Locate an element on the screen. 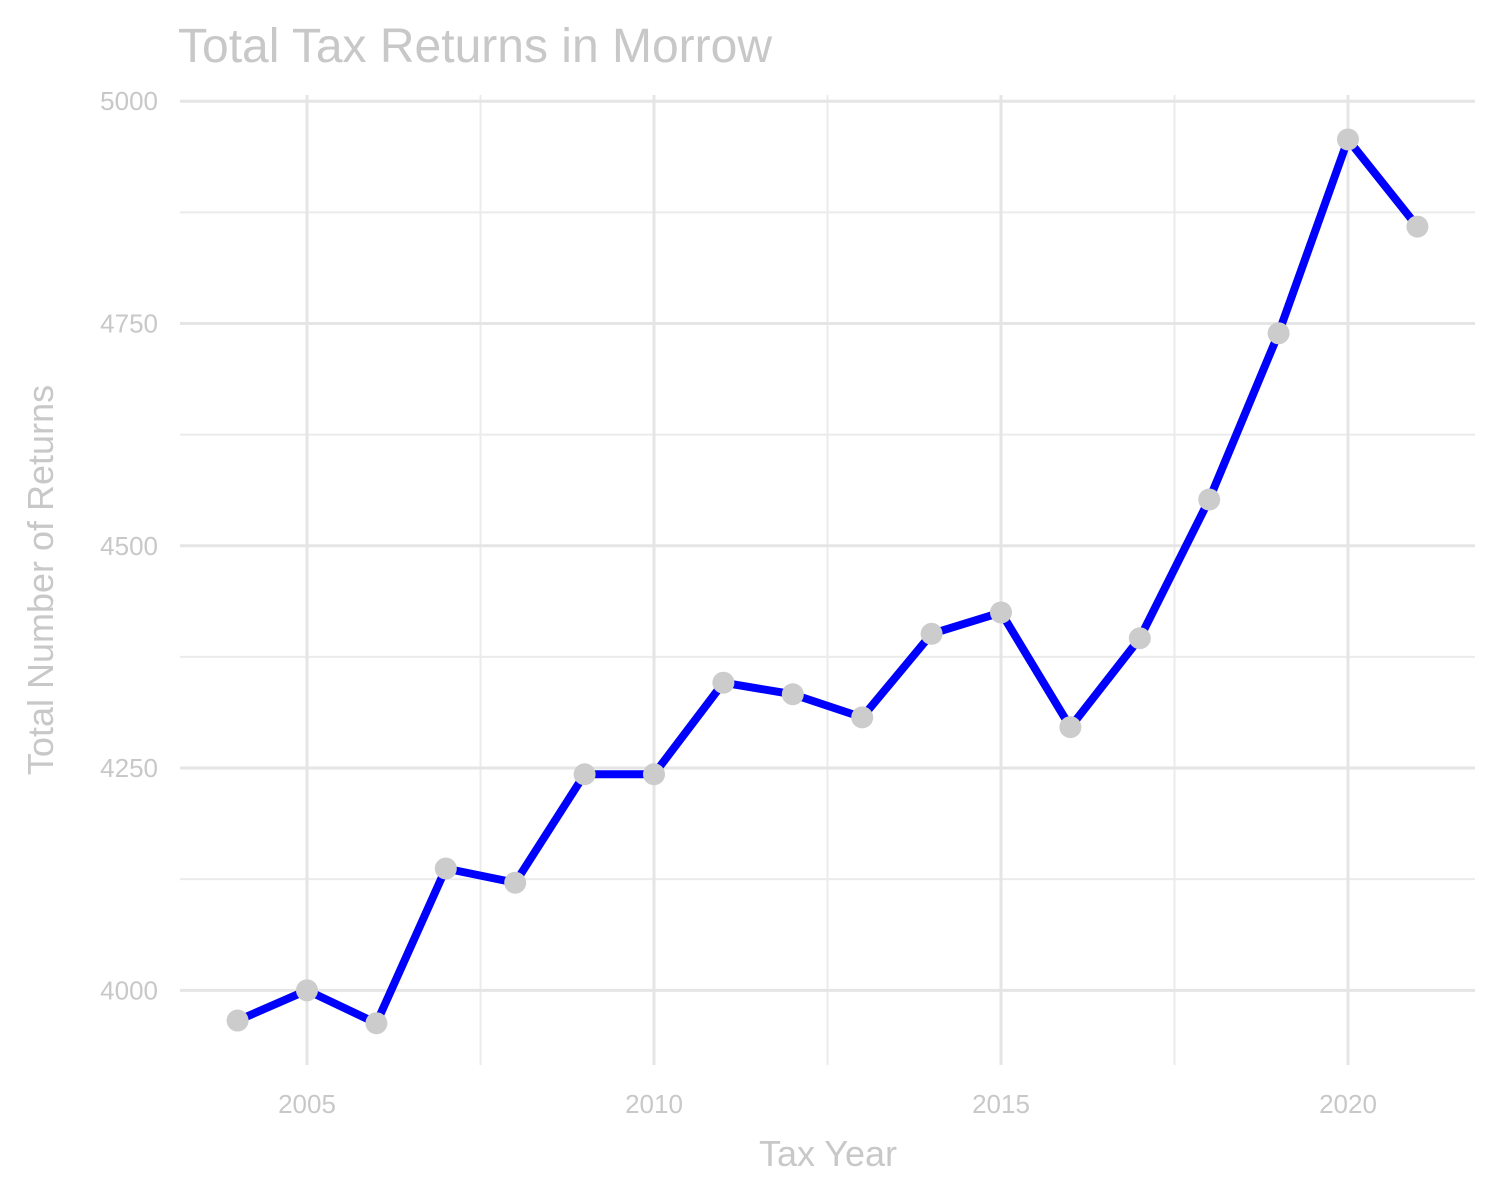 This screenshot has height=1204, width=1500. x-tick-label: 2015 is located at coordinates (1001, 1104).